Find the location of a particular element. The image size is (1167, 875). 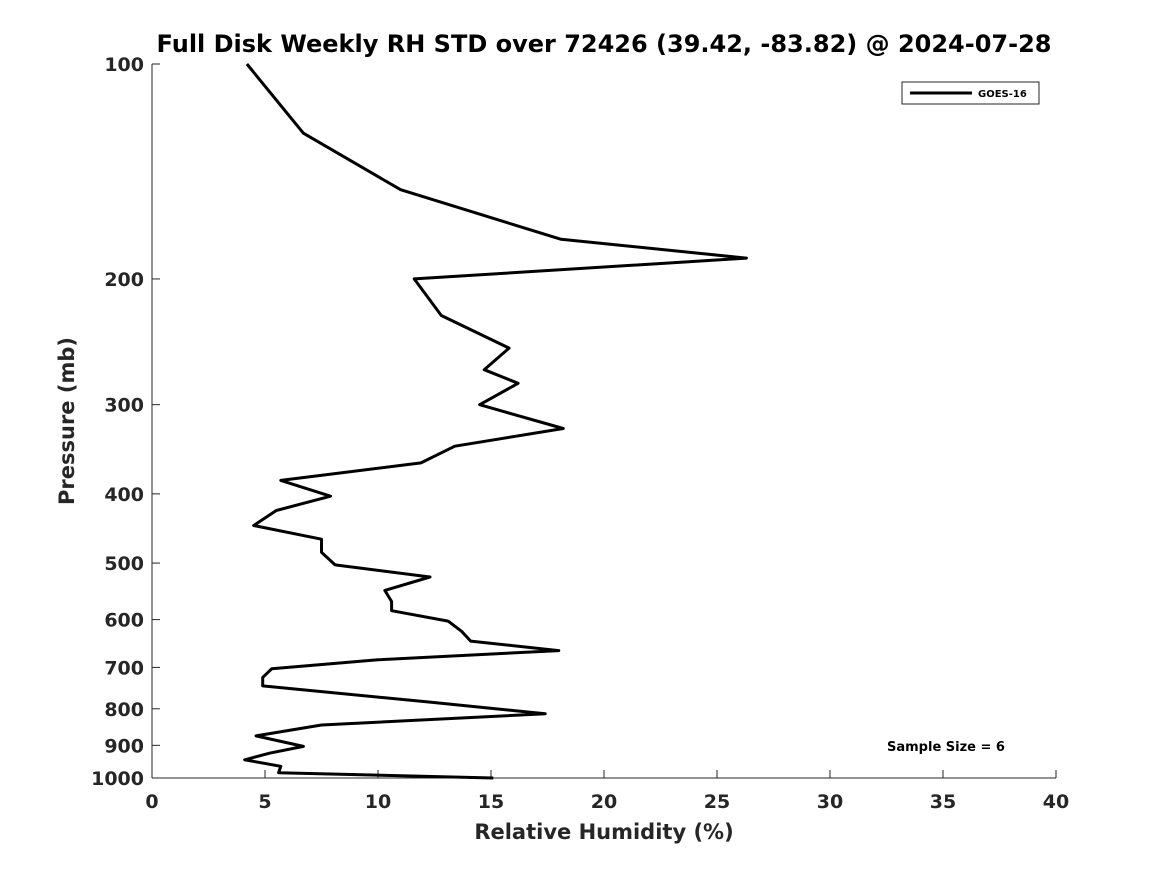

y-tick-label: 1000 is located at coordinates (117, 779).